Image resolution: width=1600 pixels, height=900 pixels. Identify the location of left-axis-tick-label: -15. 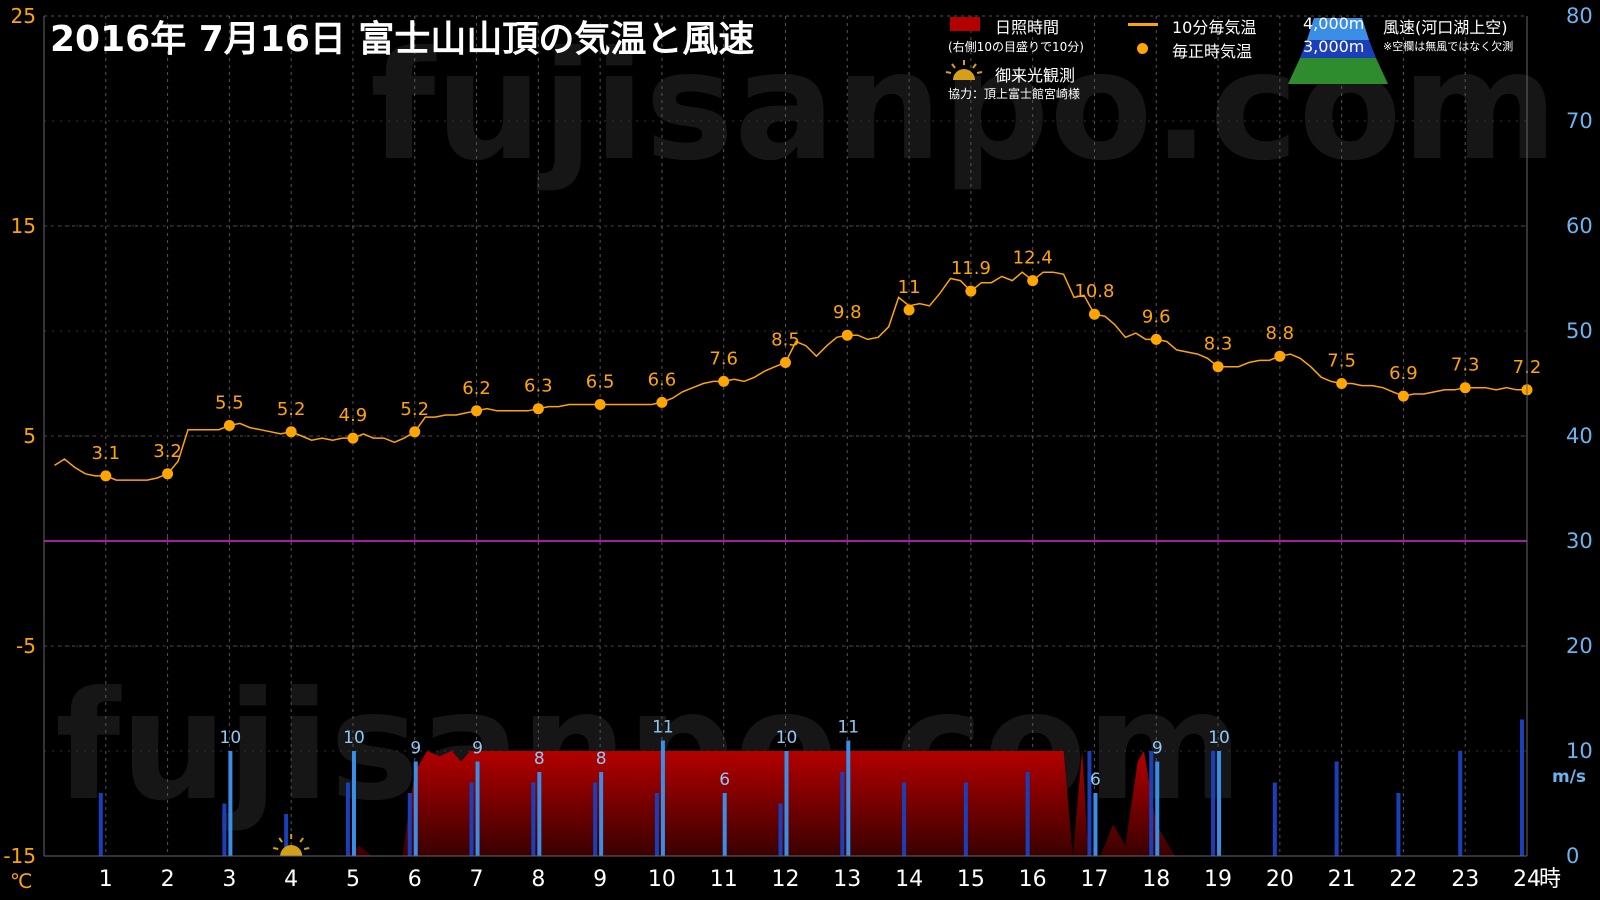
(19, 856).